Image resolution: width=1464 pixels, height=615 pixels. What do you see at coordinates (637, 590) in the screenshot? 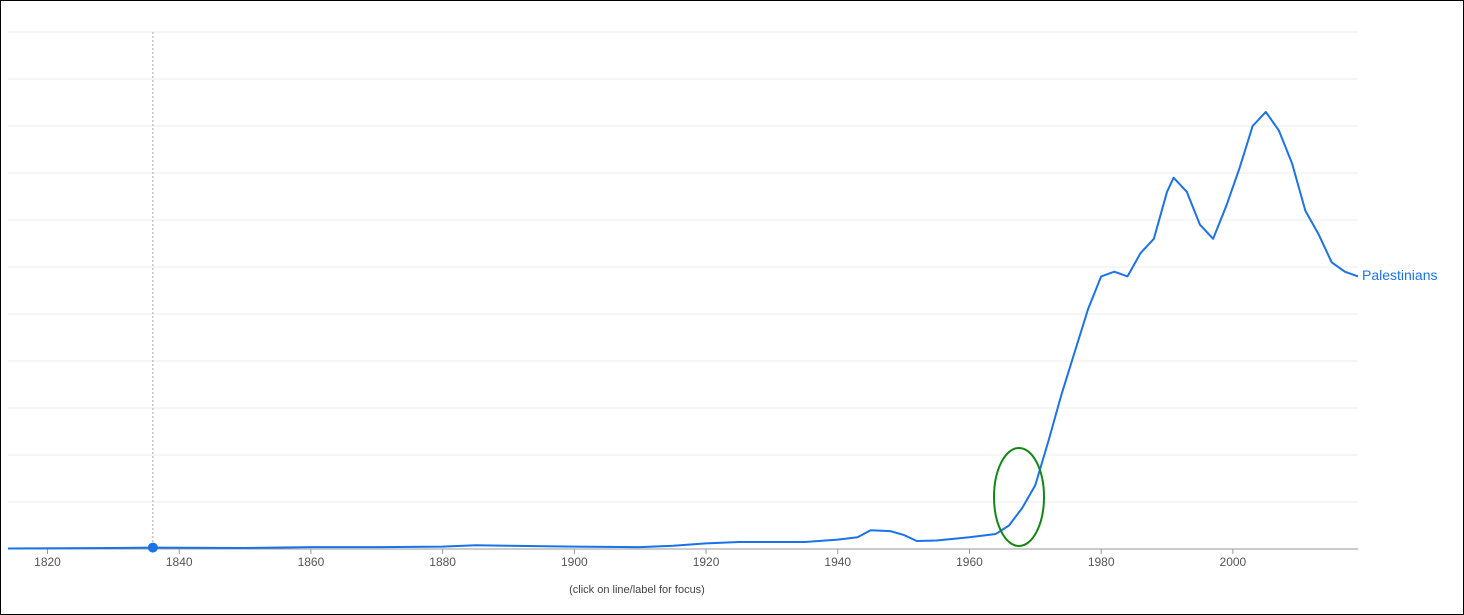
I see `note: (click on line/label for focus)` at bounding box center [637, 590].